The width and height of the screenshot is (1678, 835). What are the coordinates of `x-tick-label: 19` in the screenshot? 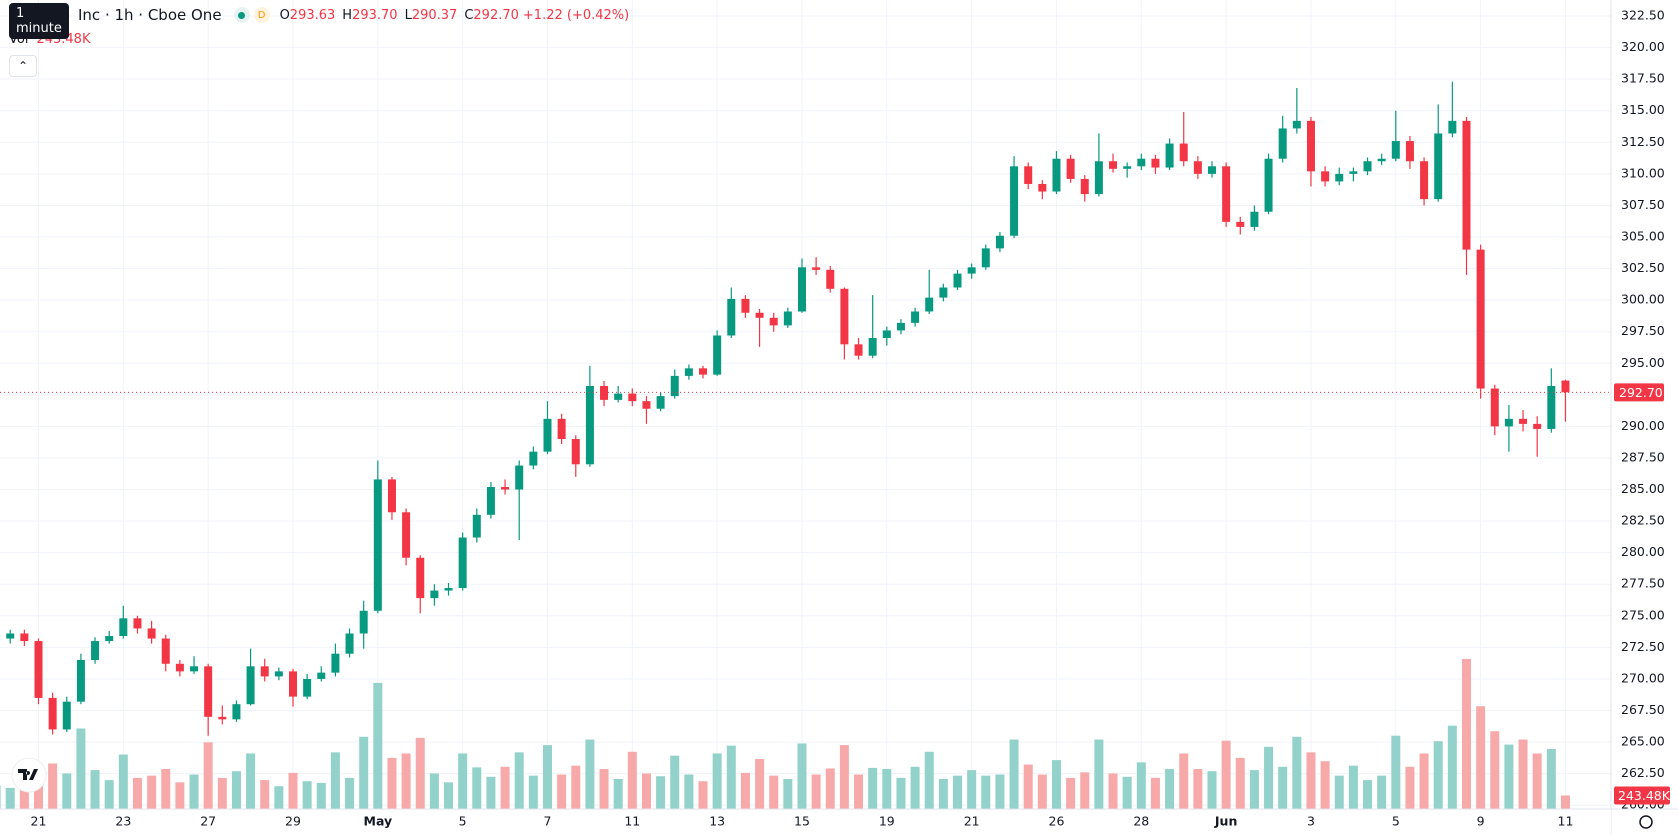 It's located at (887, 821).